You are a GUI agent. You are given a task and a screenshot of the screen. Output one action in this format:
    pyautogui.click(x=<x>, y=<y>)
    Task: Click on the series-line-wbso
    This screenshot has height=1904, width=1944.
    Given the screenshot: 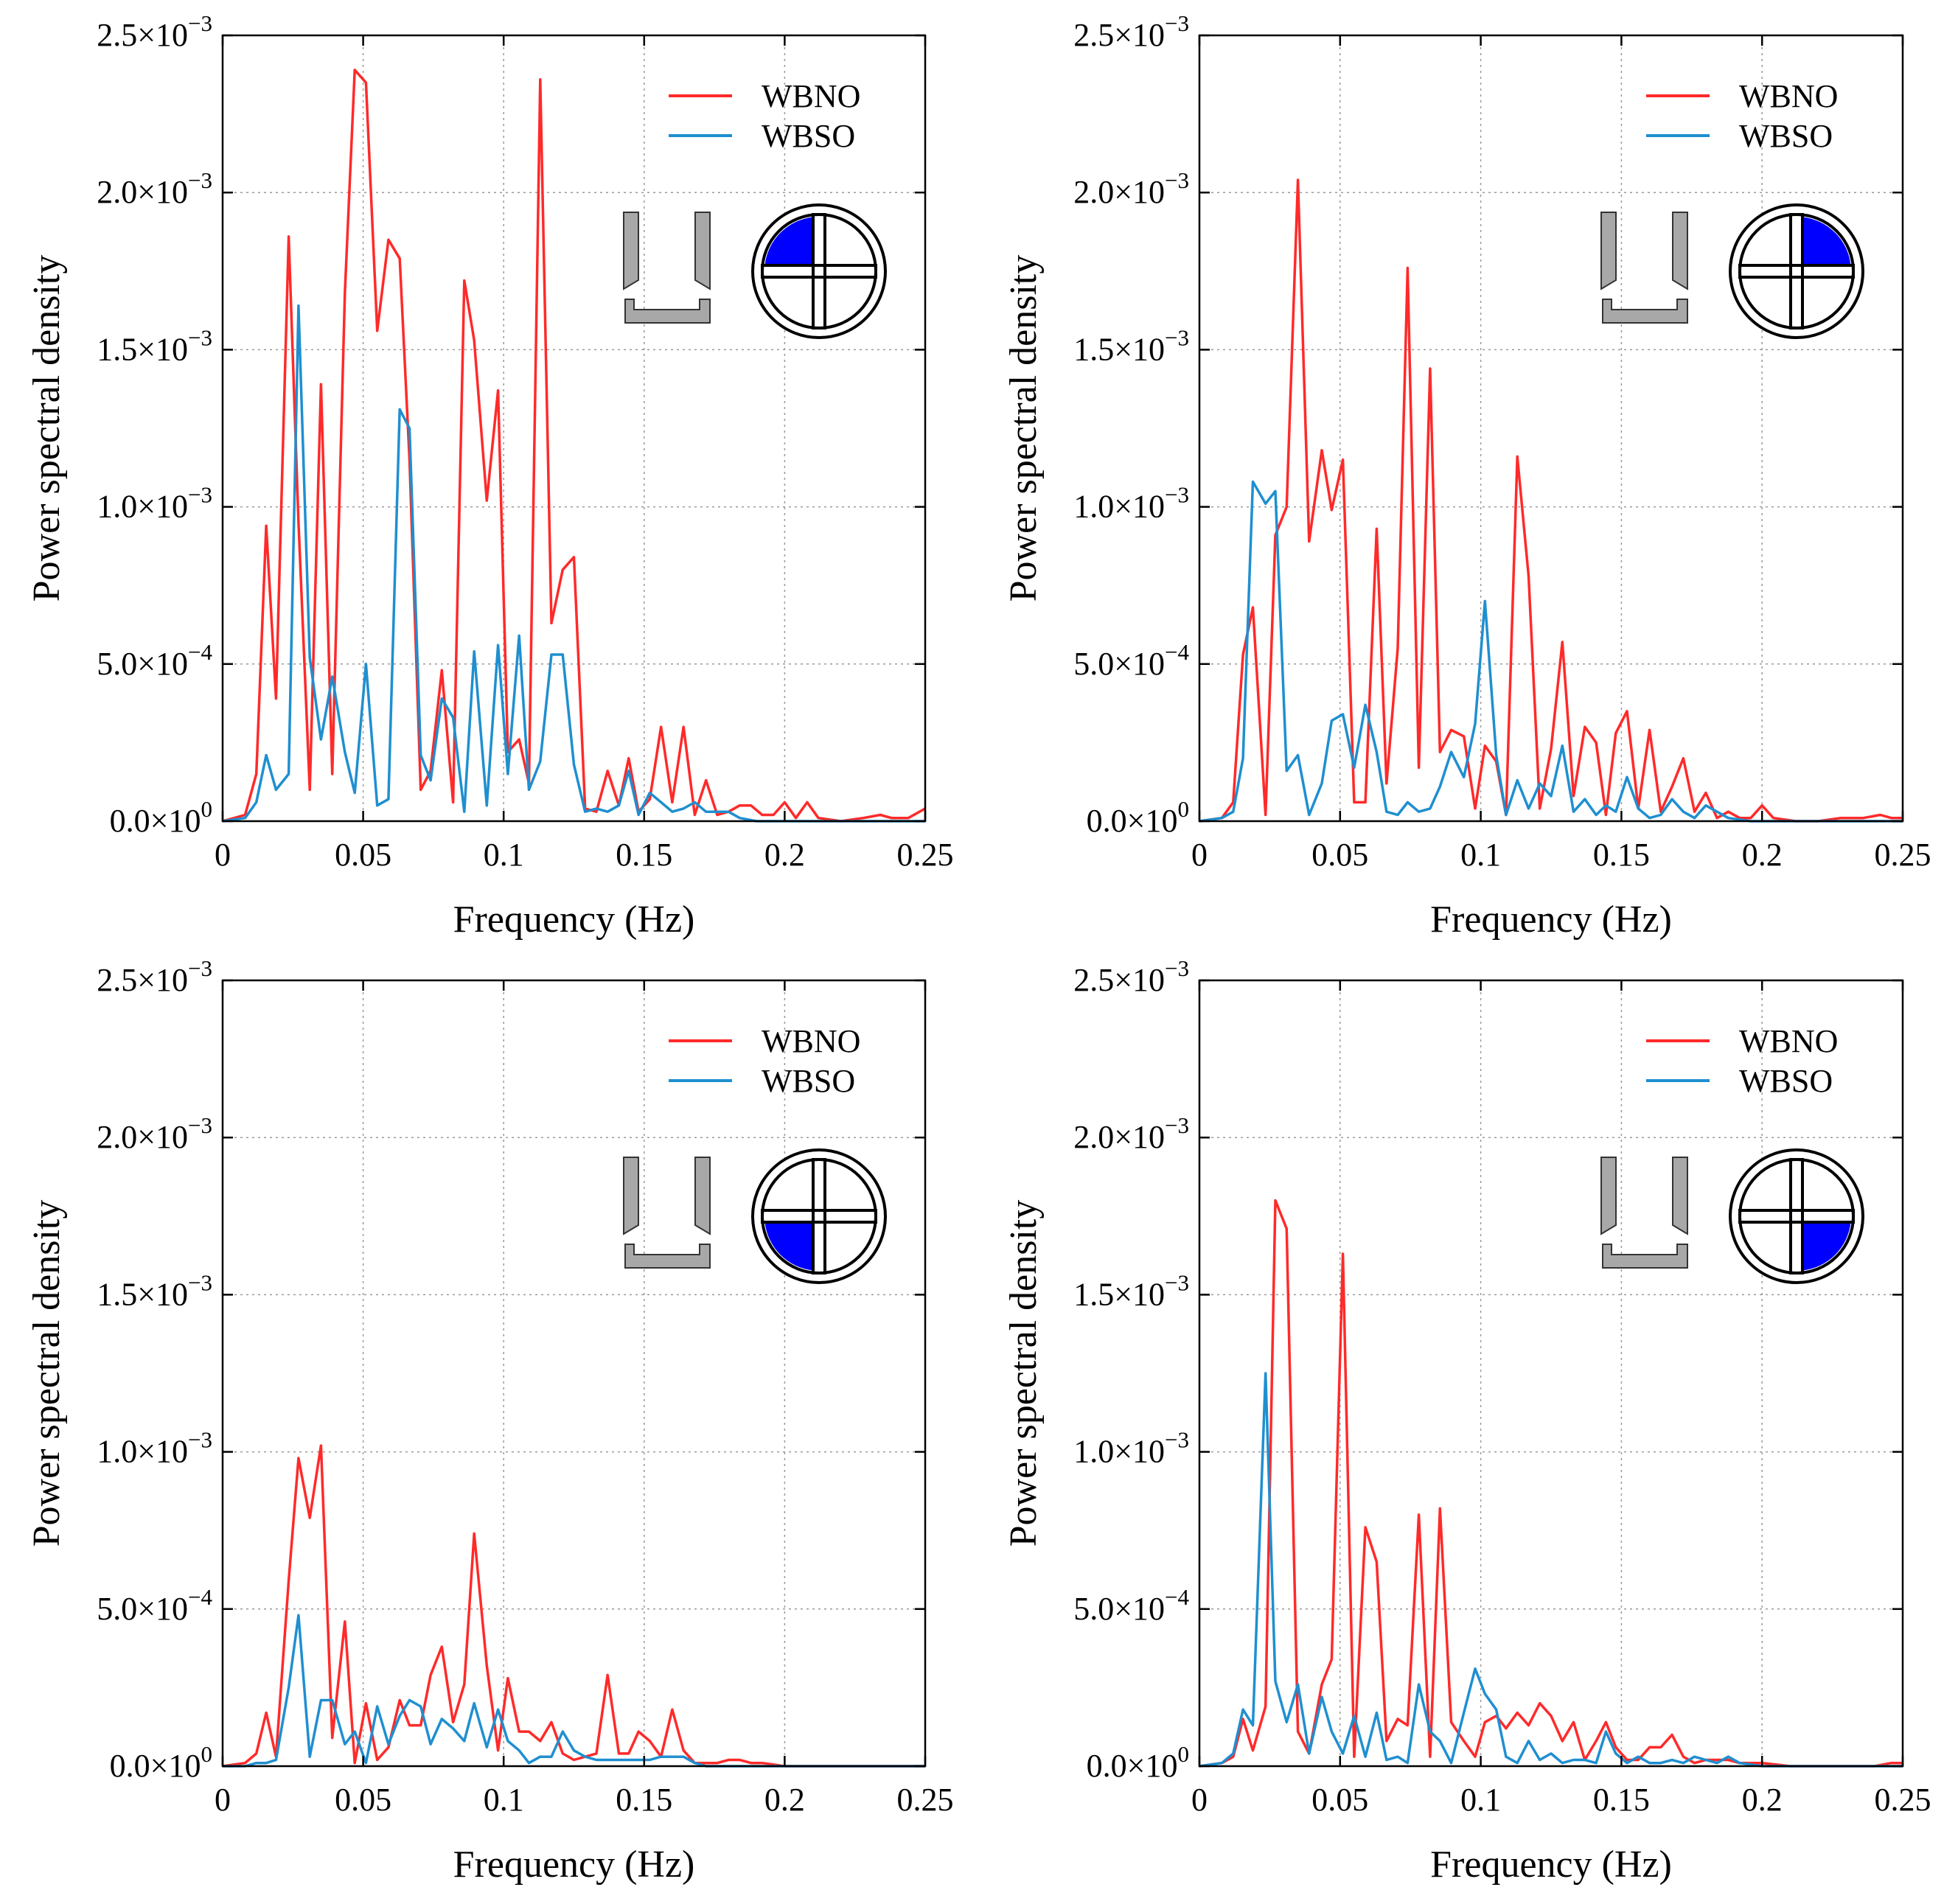 What is the action you would take?
    pyautogui.click(x=1551, y=651)
    